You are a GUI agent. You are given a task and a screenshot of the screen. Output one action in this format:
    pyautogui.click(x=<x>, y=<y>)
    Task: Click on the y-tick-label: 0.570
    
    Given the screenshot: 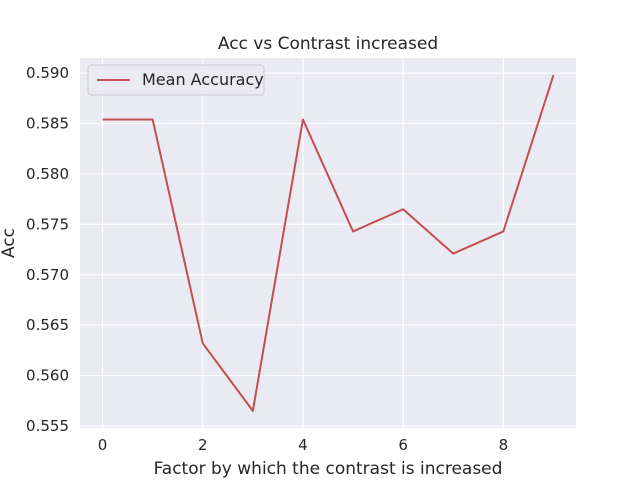 What is the action you would take?
    pyautogui.click(x=47, y=275)
    